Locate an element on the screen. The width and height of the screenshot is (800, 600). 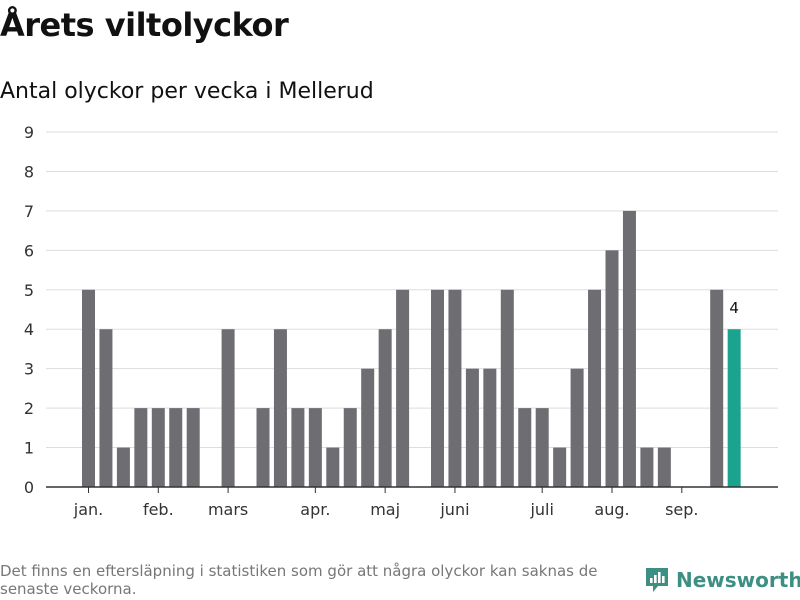
brand-logo: Newsworthy is located at coordinates (722, 580).